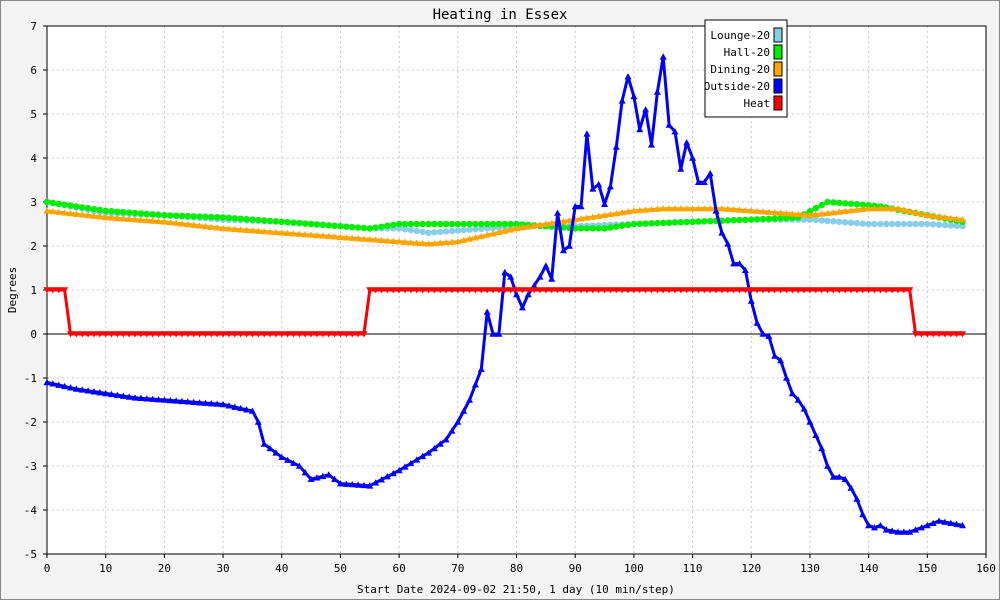 The height and width of the screenshot is (600, 1000). I want to click on legend-label: Hall-20, so click(747, 52).